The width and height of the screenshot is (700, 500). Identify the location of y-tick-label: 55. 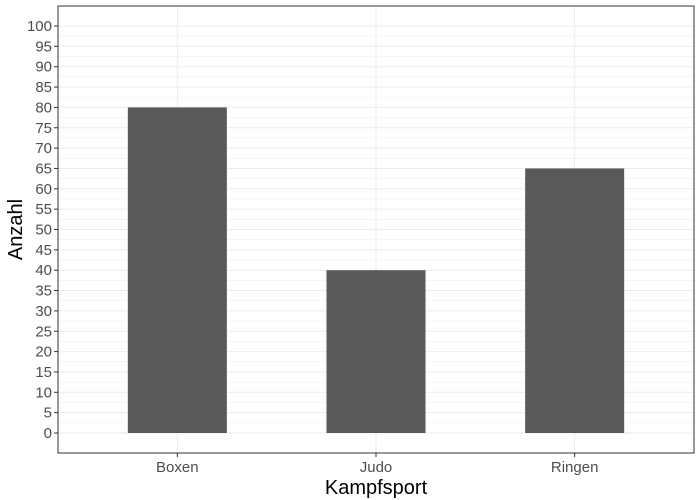
(43, 209).